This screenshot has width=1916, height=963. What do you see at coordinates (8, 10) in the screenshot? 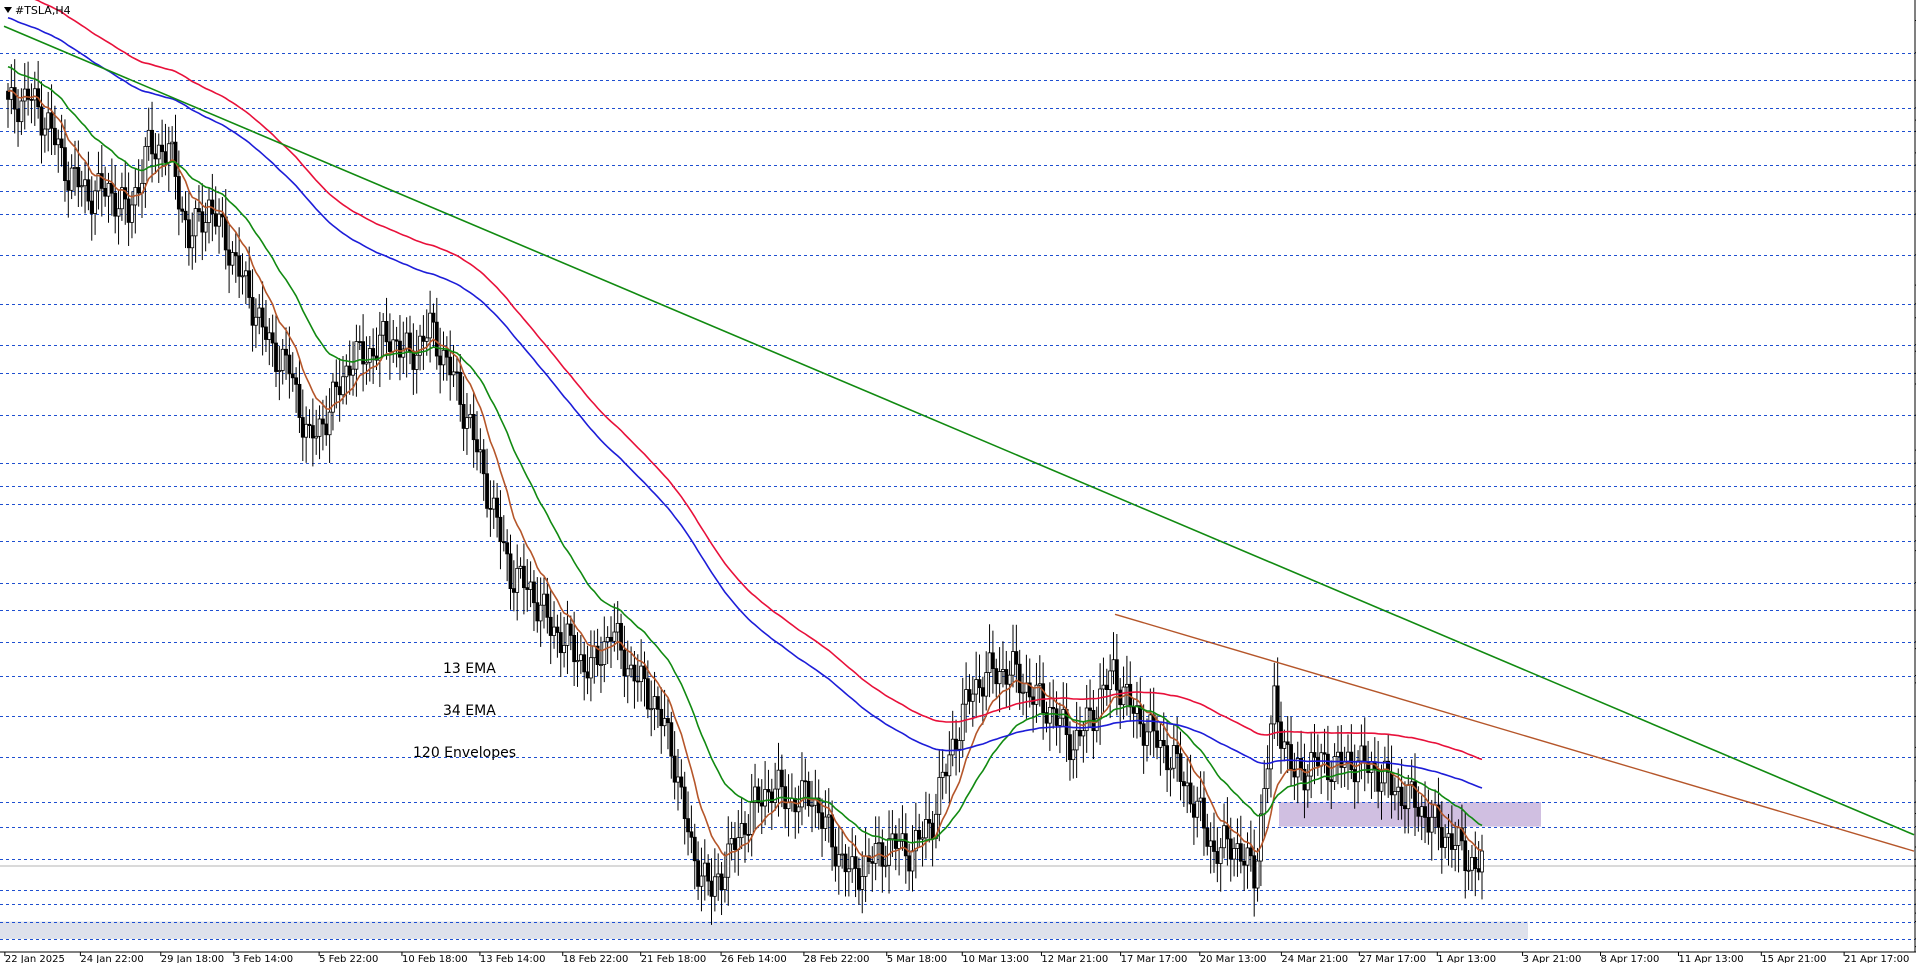
I see `symbol-menu-icon` at bounding box center [8, 10].